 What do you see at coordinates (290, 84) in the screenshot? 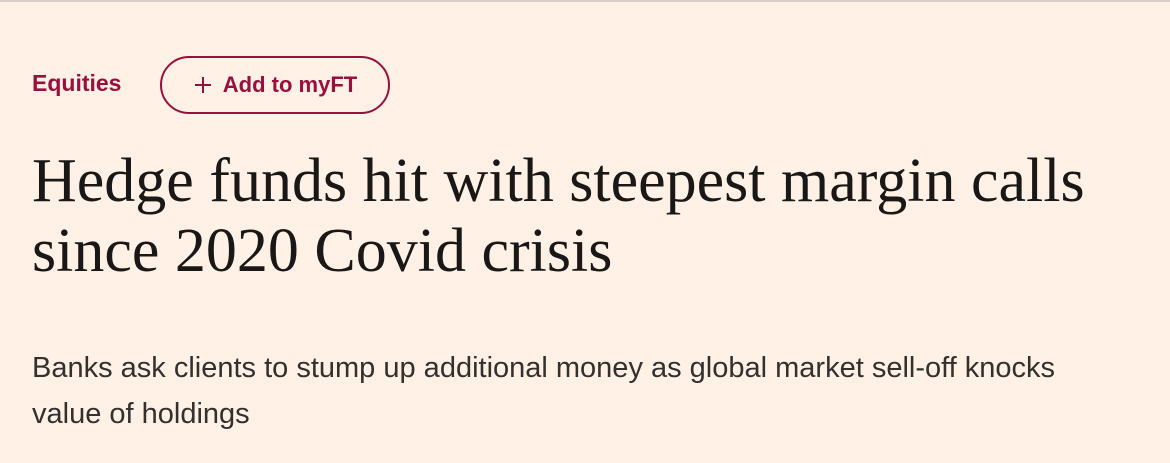
I see `button-label: Add to myFT` at bounding box center [290, 84].